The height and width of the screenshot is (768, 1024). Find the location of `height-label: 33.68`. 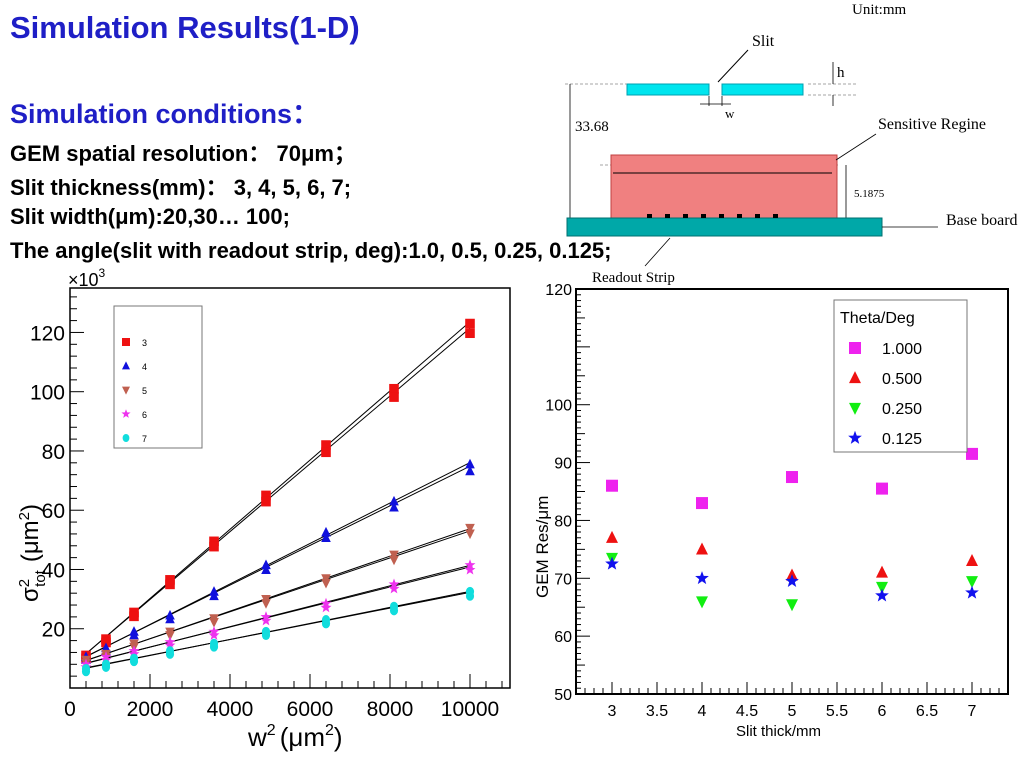

height-label: 33.68 is located at coordinates (592, 127).